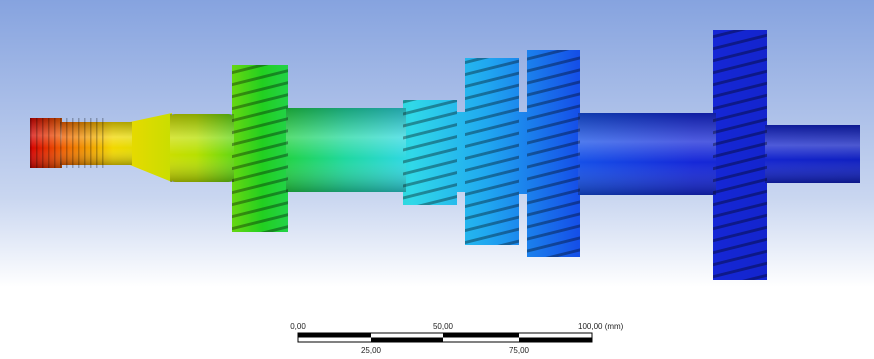  I want to click on scale-label: 50,00, so click(443, 326).